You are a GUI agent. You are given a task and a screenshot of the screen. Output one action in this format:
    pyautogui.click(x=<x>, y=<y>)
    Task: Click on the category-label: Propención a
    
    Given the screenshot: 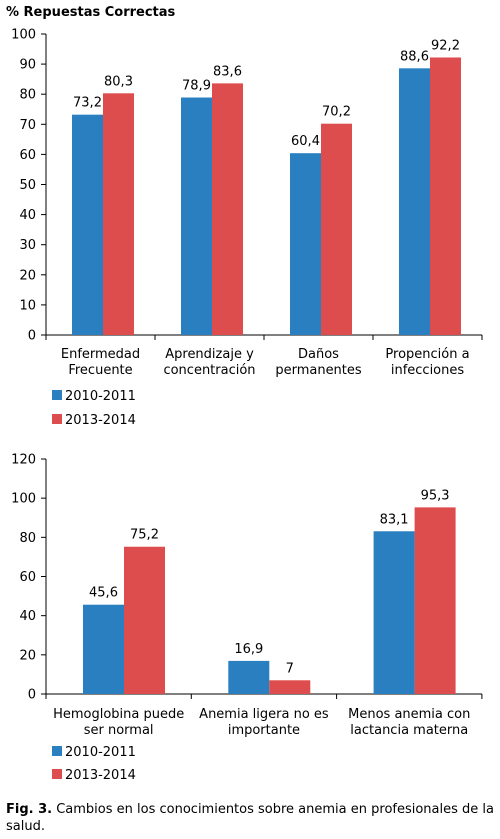 What is the action you would take?
    pyautogui.click(x=427, y=354)
    